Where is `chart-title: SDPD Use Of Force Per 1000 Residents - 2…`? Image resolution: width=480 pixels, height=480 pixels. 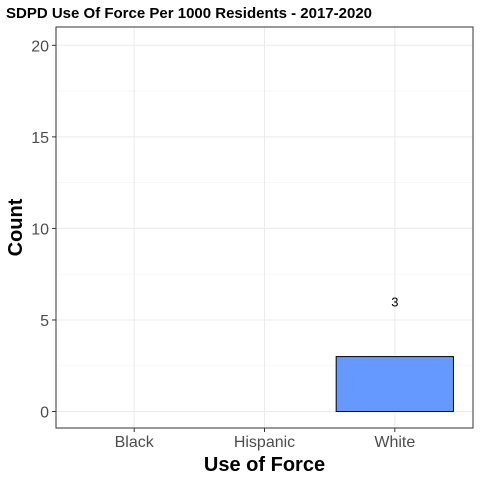
chart-title: SDPD Use Of Force Per 1000 Residents - 2… is located at coordinates (189, 13).